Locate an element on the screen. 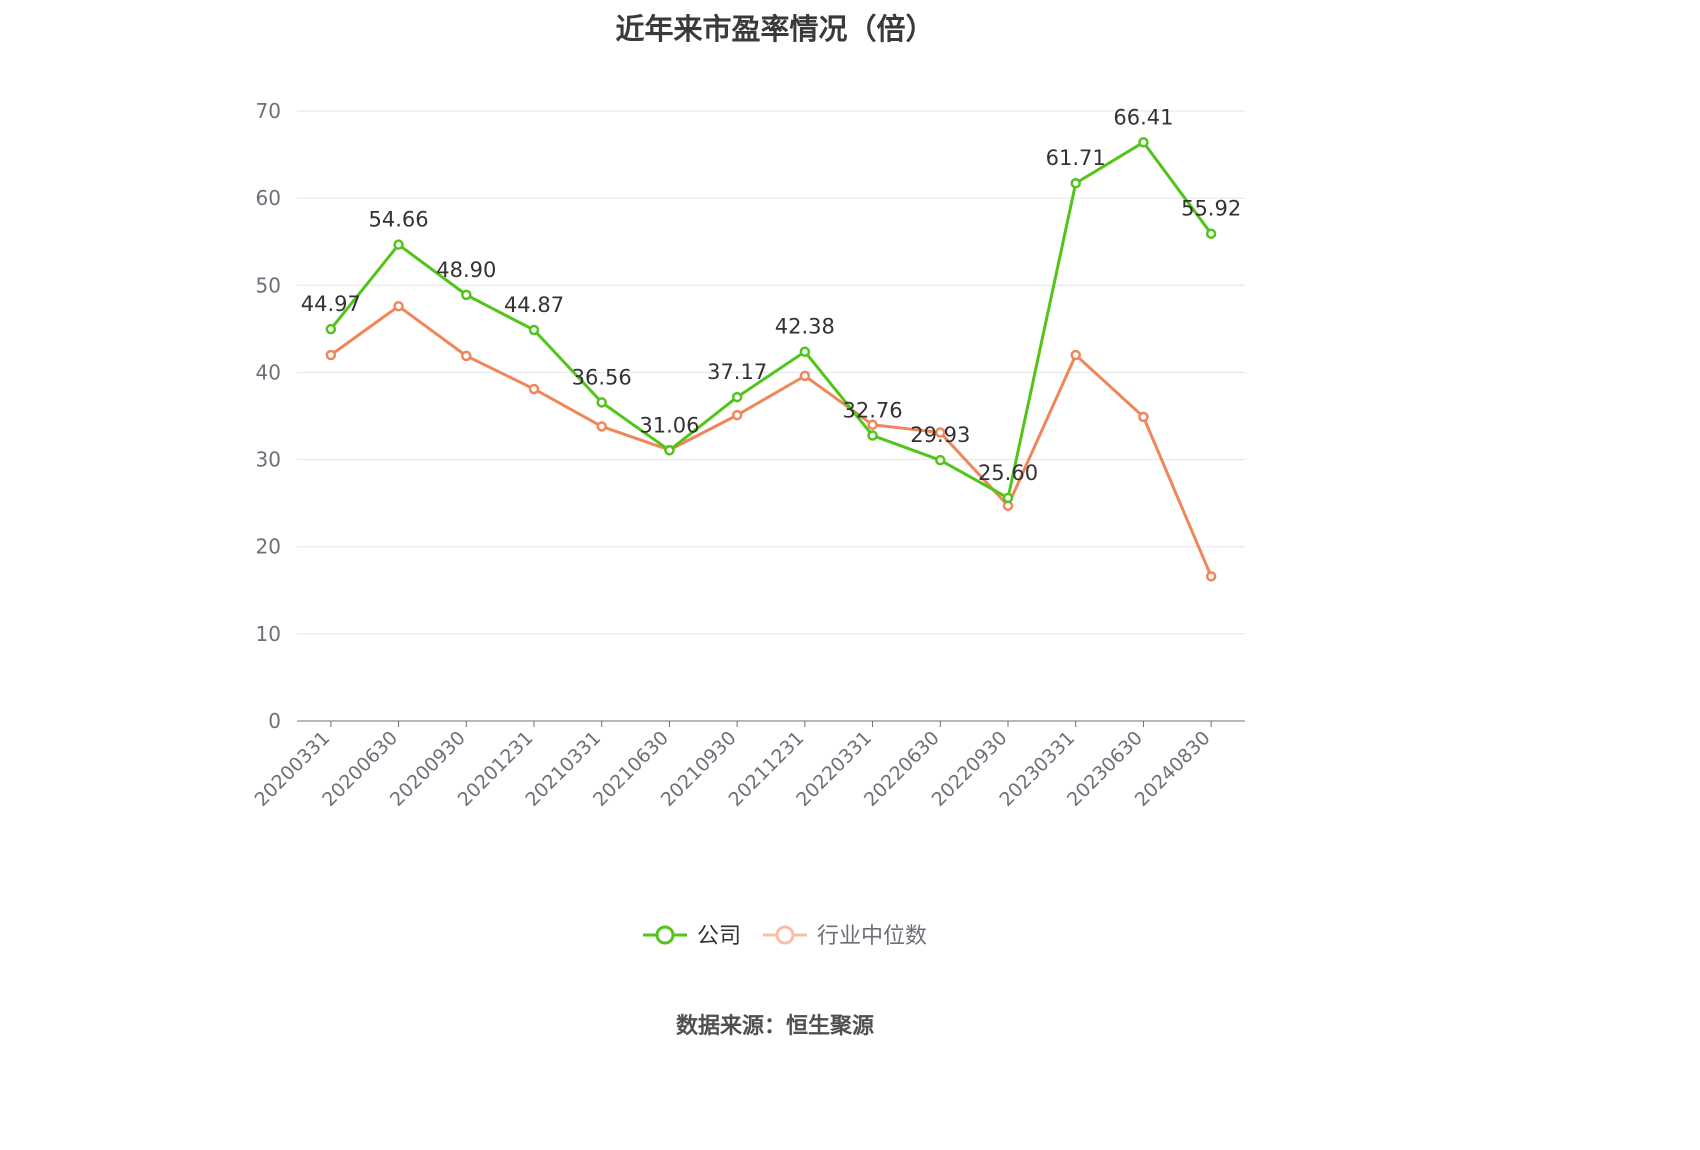  data-label: 66.41 is located at coordinates (1143, 117).